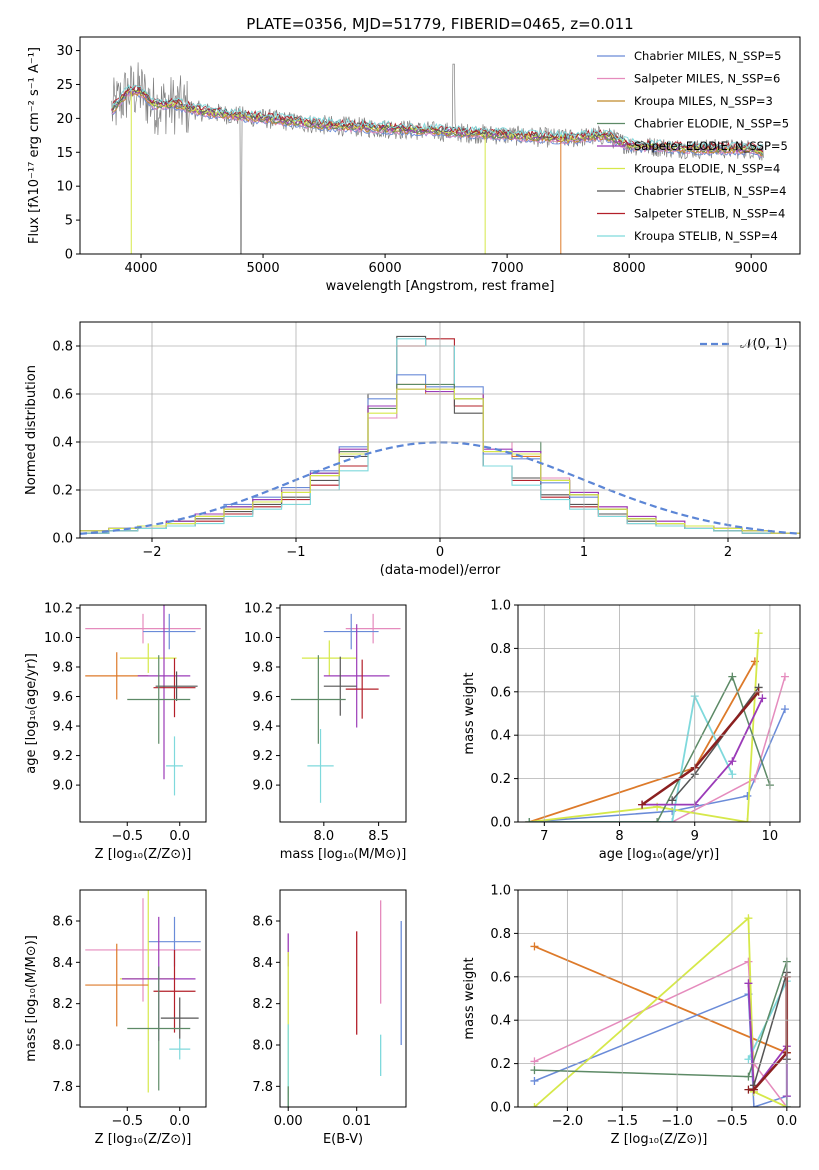 The height and width of the screenshot is (1170, 819). Describe the element at coordinates (262, 786) in the screenshot. I see `y-tick-label: 9.0` at that location.